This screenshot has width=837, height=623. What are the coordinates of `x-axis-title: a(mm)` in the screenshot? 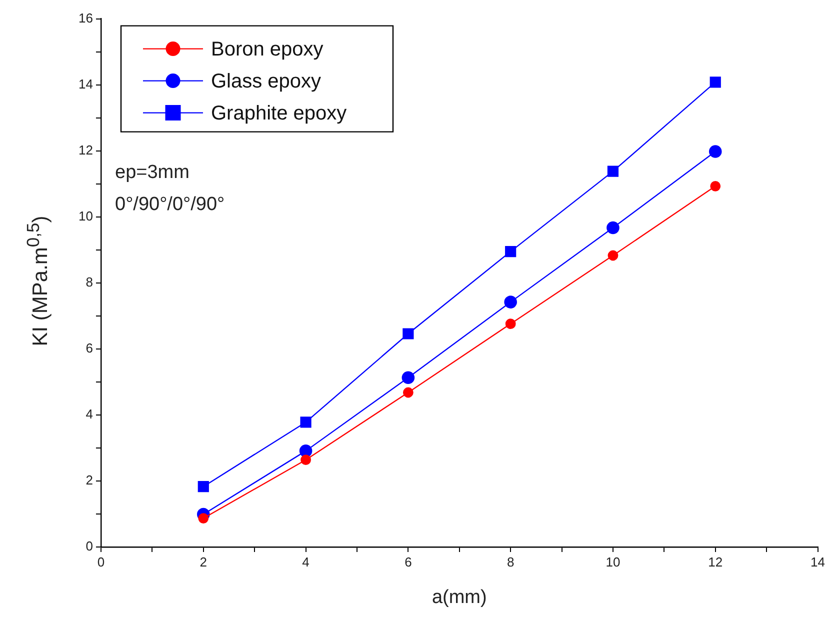 It's located at (459, 597).